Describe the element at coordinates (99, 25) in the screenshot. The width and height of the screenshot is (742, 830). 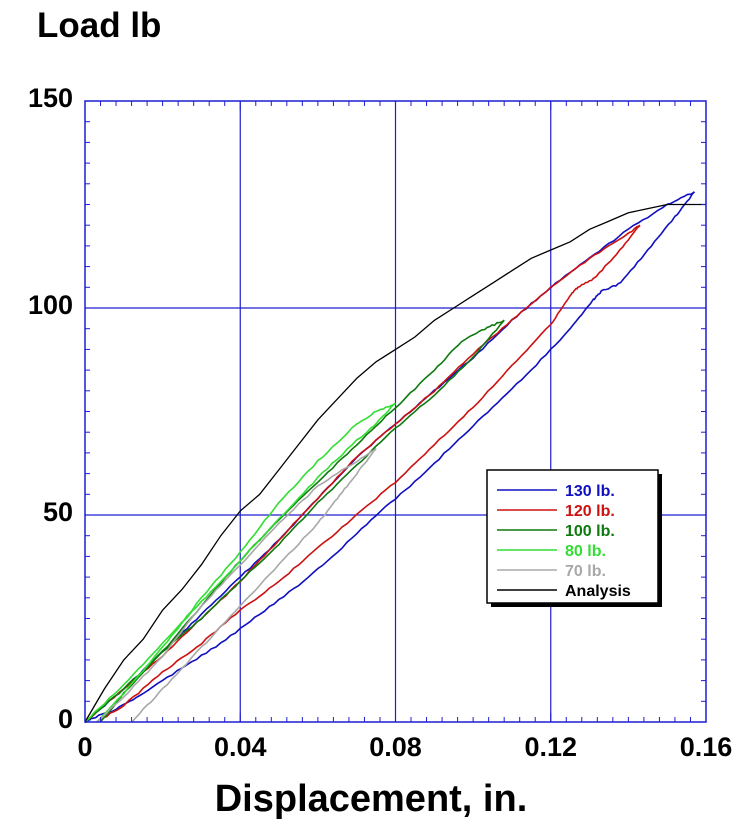
I see `y-axis-title: Load lb` at that location.